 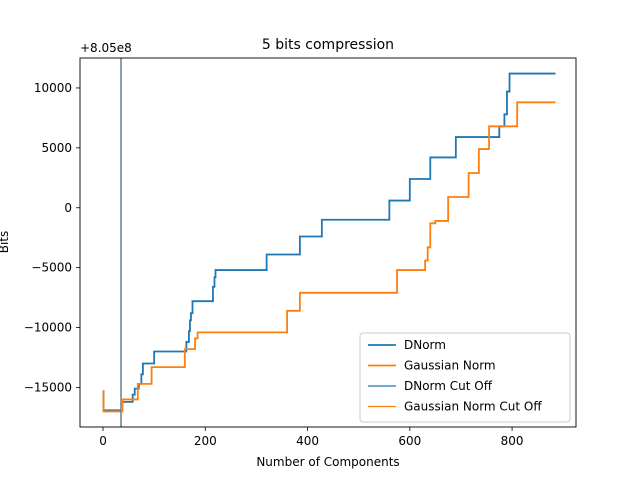 I want to click on x-tick-label: 400, so click(x=307, y=441).